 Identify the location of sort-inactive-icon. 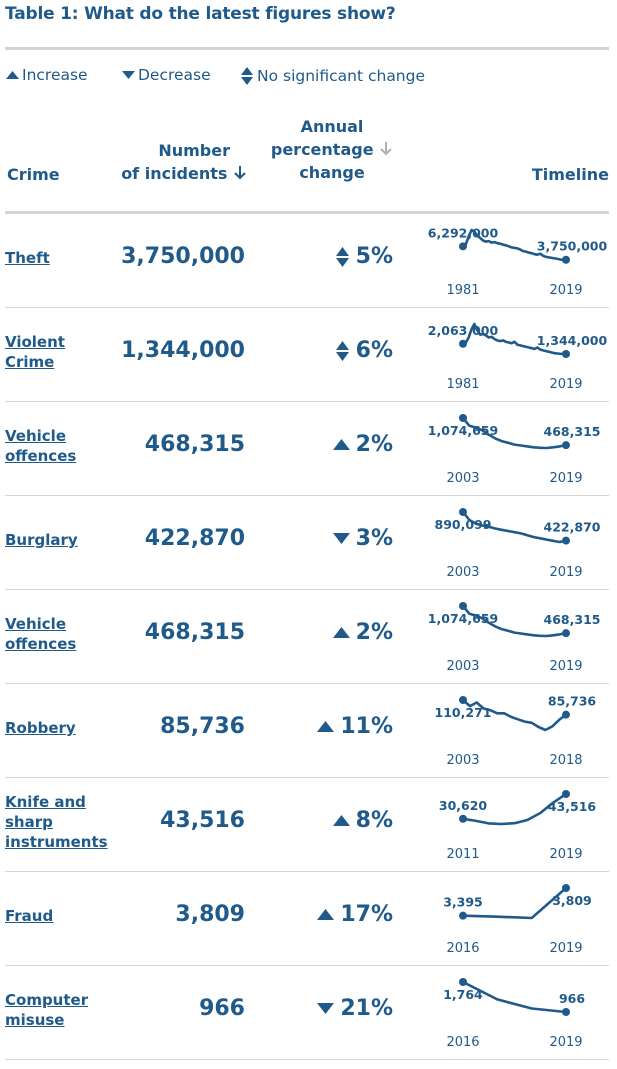
(386, 149).